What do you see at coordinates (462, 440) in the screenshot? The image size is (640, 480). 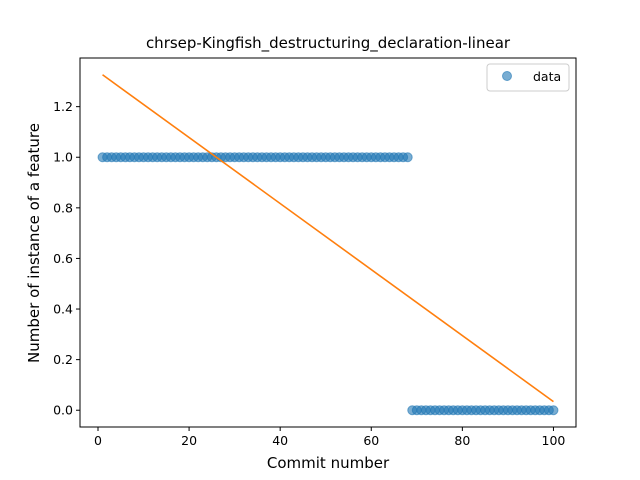 I see `x-tick-label: 80` at bounding box center [462, 440].